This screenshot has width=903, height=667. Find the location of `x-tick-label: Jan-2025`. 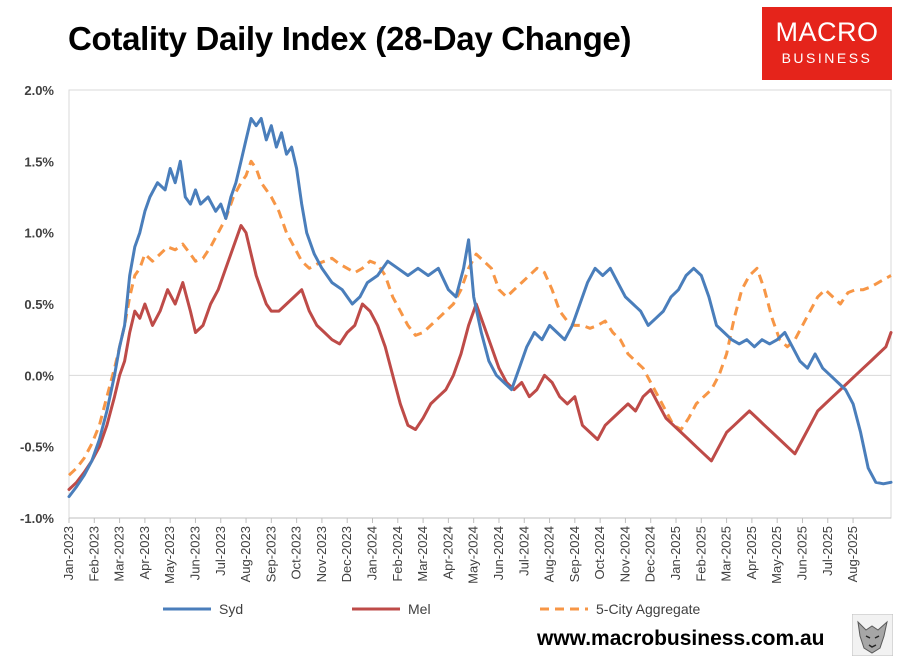

x-tick-label: Jan-2025 is located at coordinates (675, 553).